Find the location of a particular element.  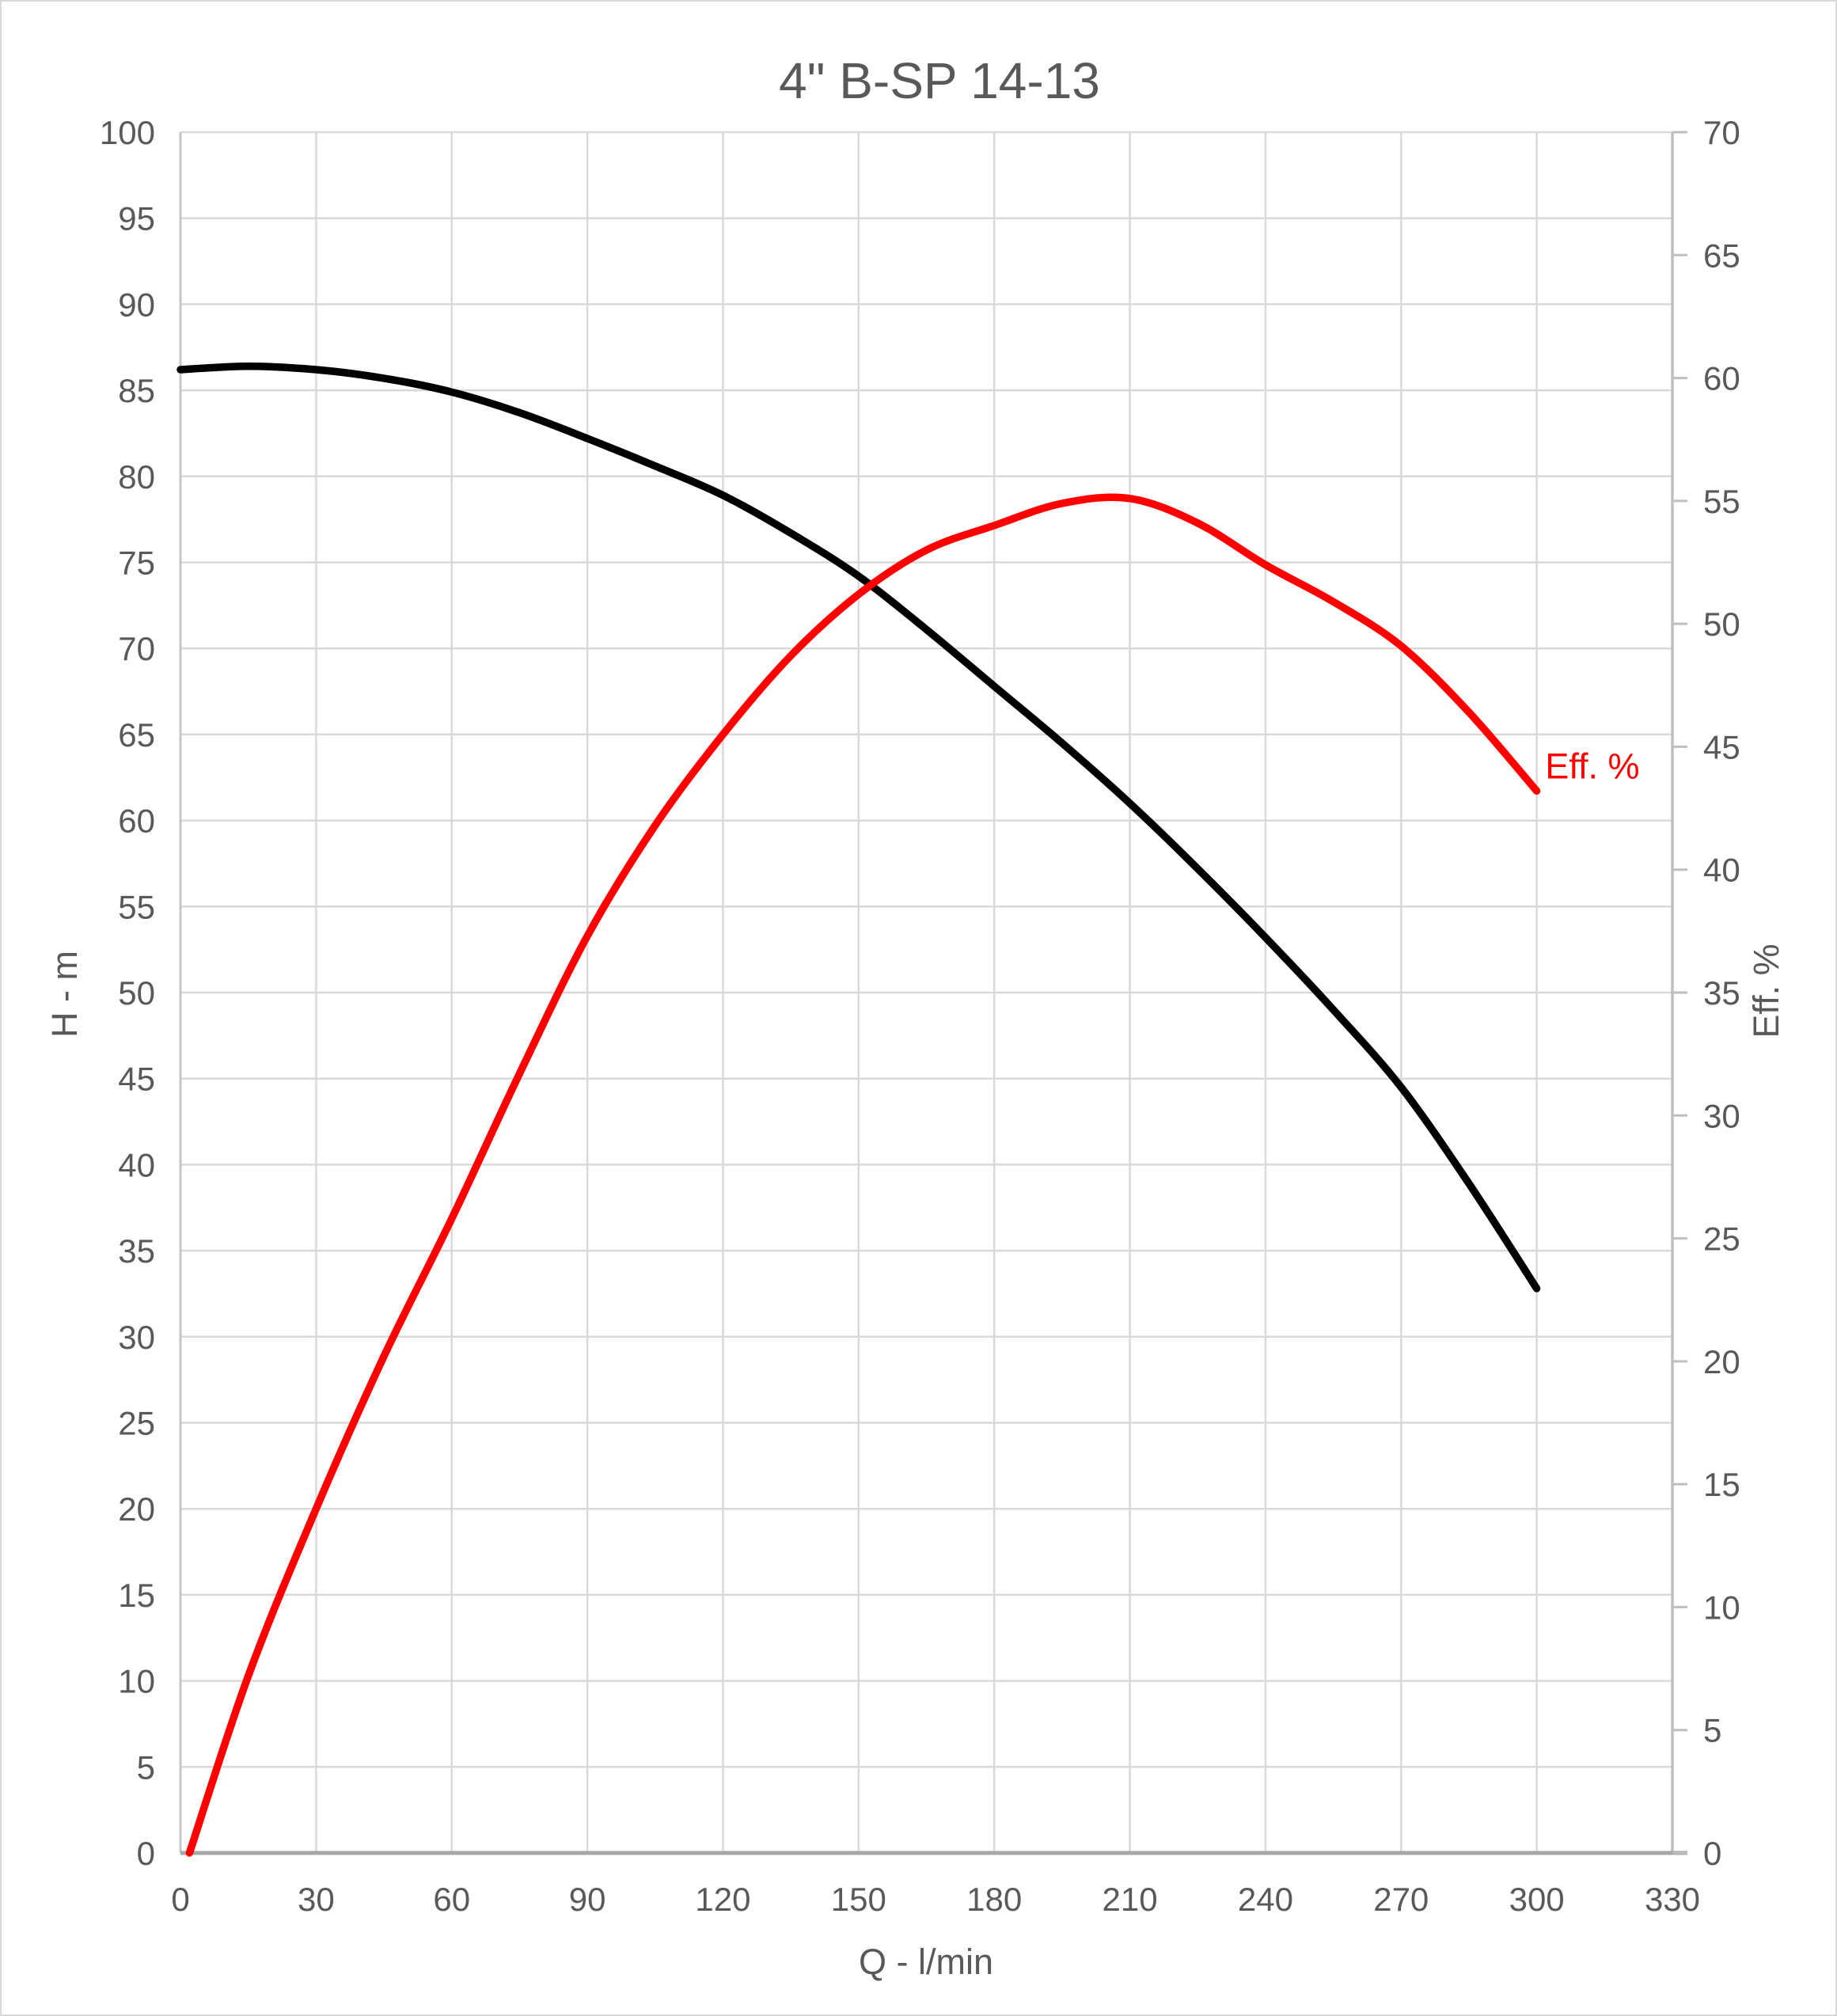

x-tick-label: 90 is located at coordinates (587, 1899).